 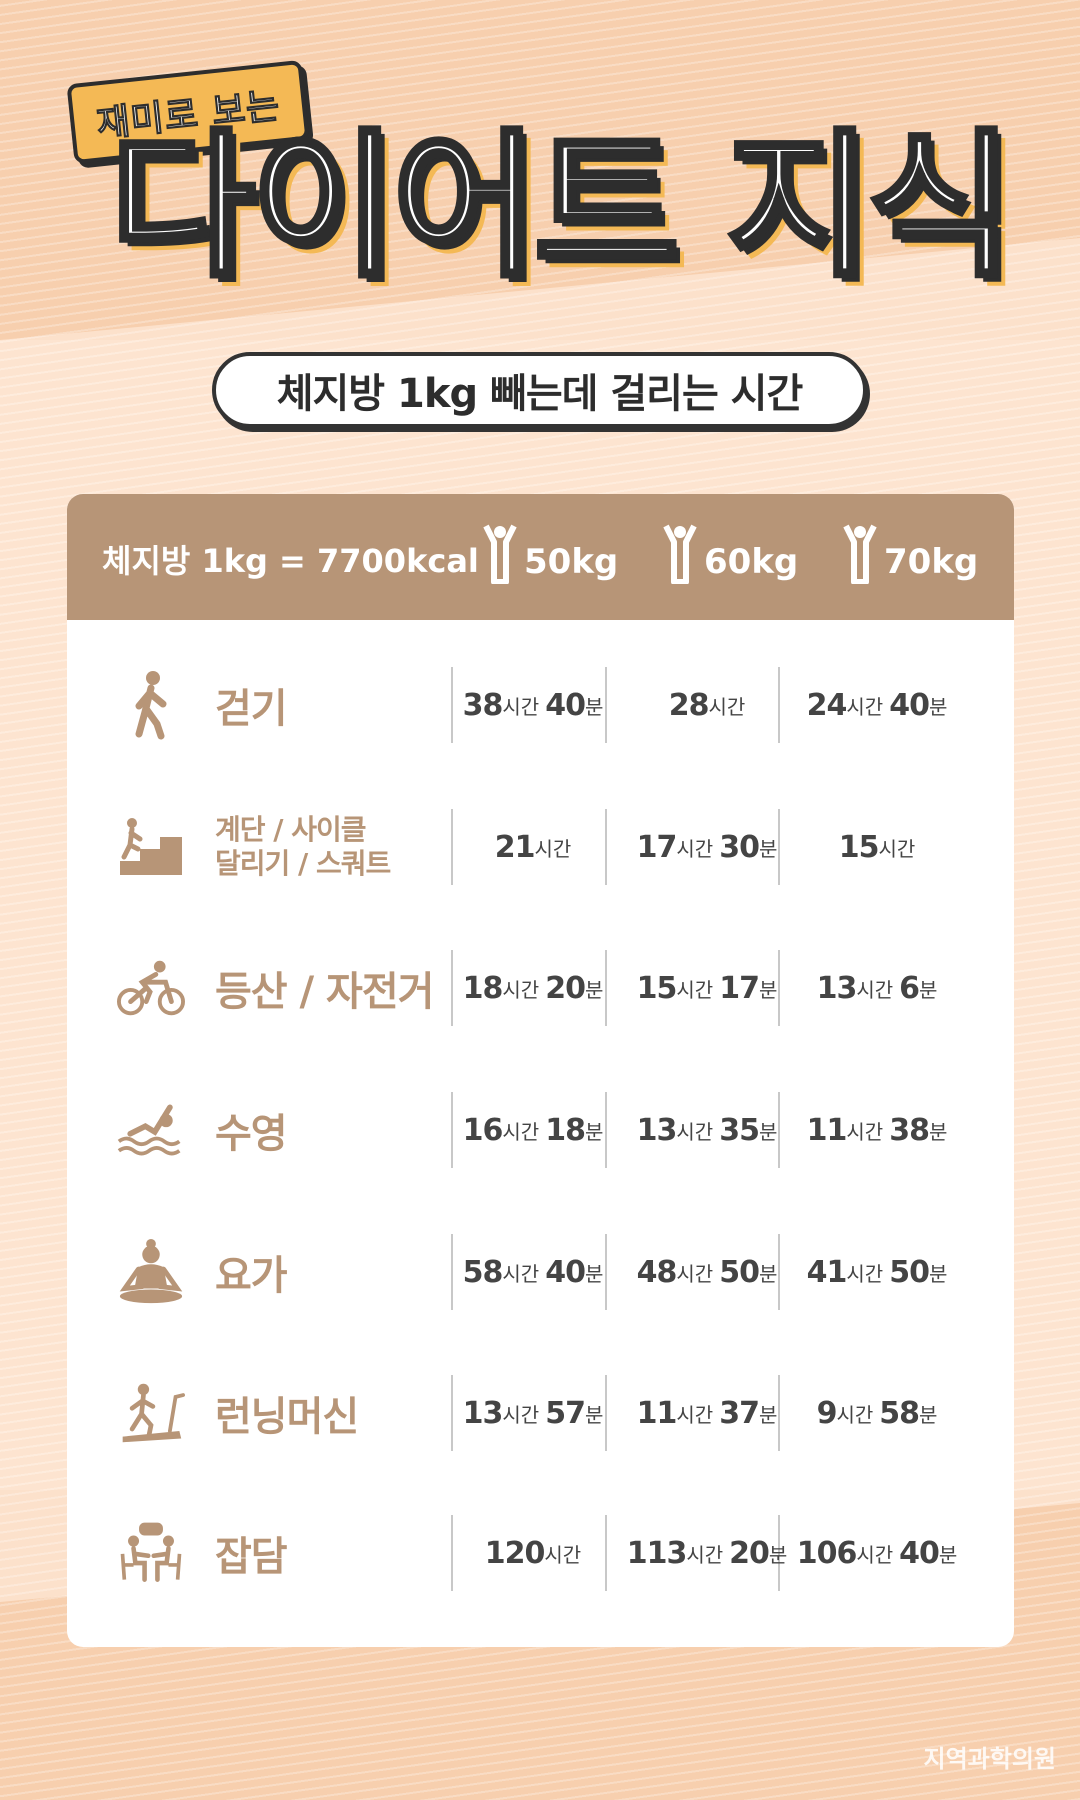 I want to click on time-cell: 11 시간 38 분, so click(x=877, y=1130).